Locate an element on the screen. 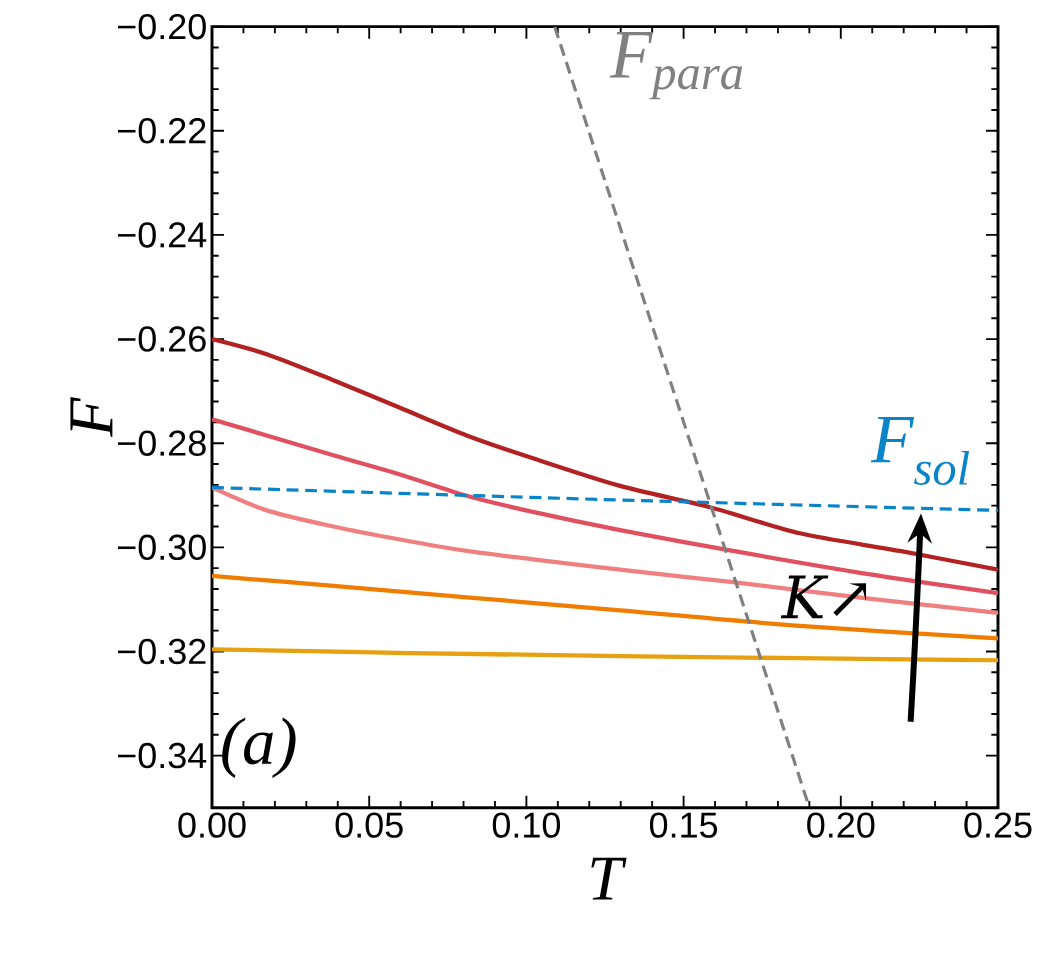  y-tick-label: −0.20 is located at coordinates (161, 26).